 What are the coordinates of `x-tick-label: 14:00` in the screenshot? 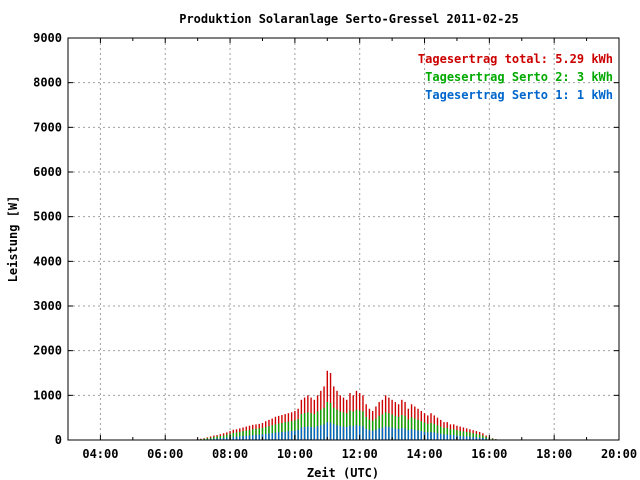 It's located at (424, 454).